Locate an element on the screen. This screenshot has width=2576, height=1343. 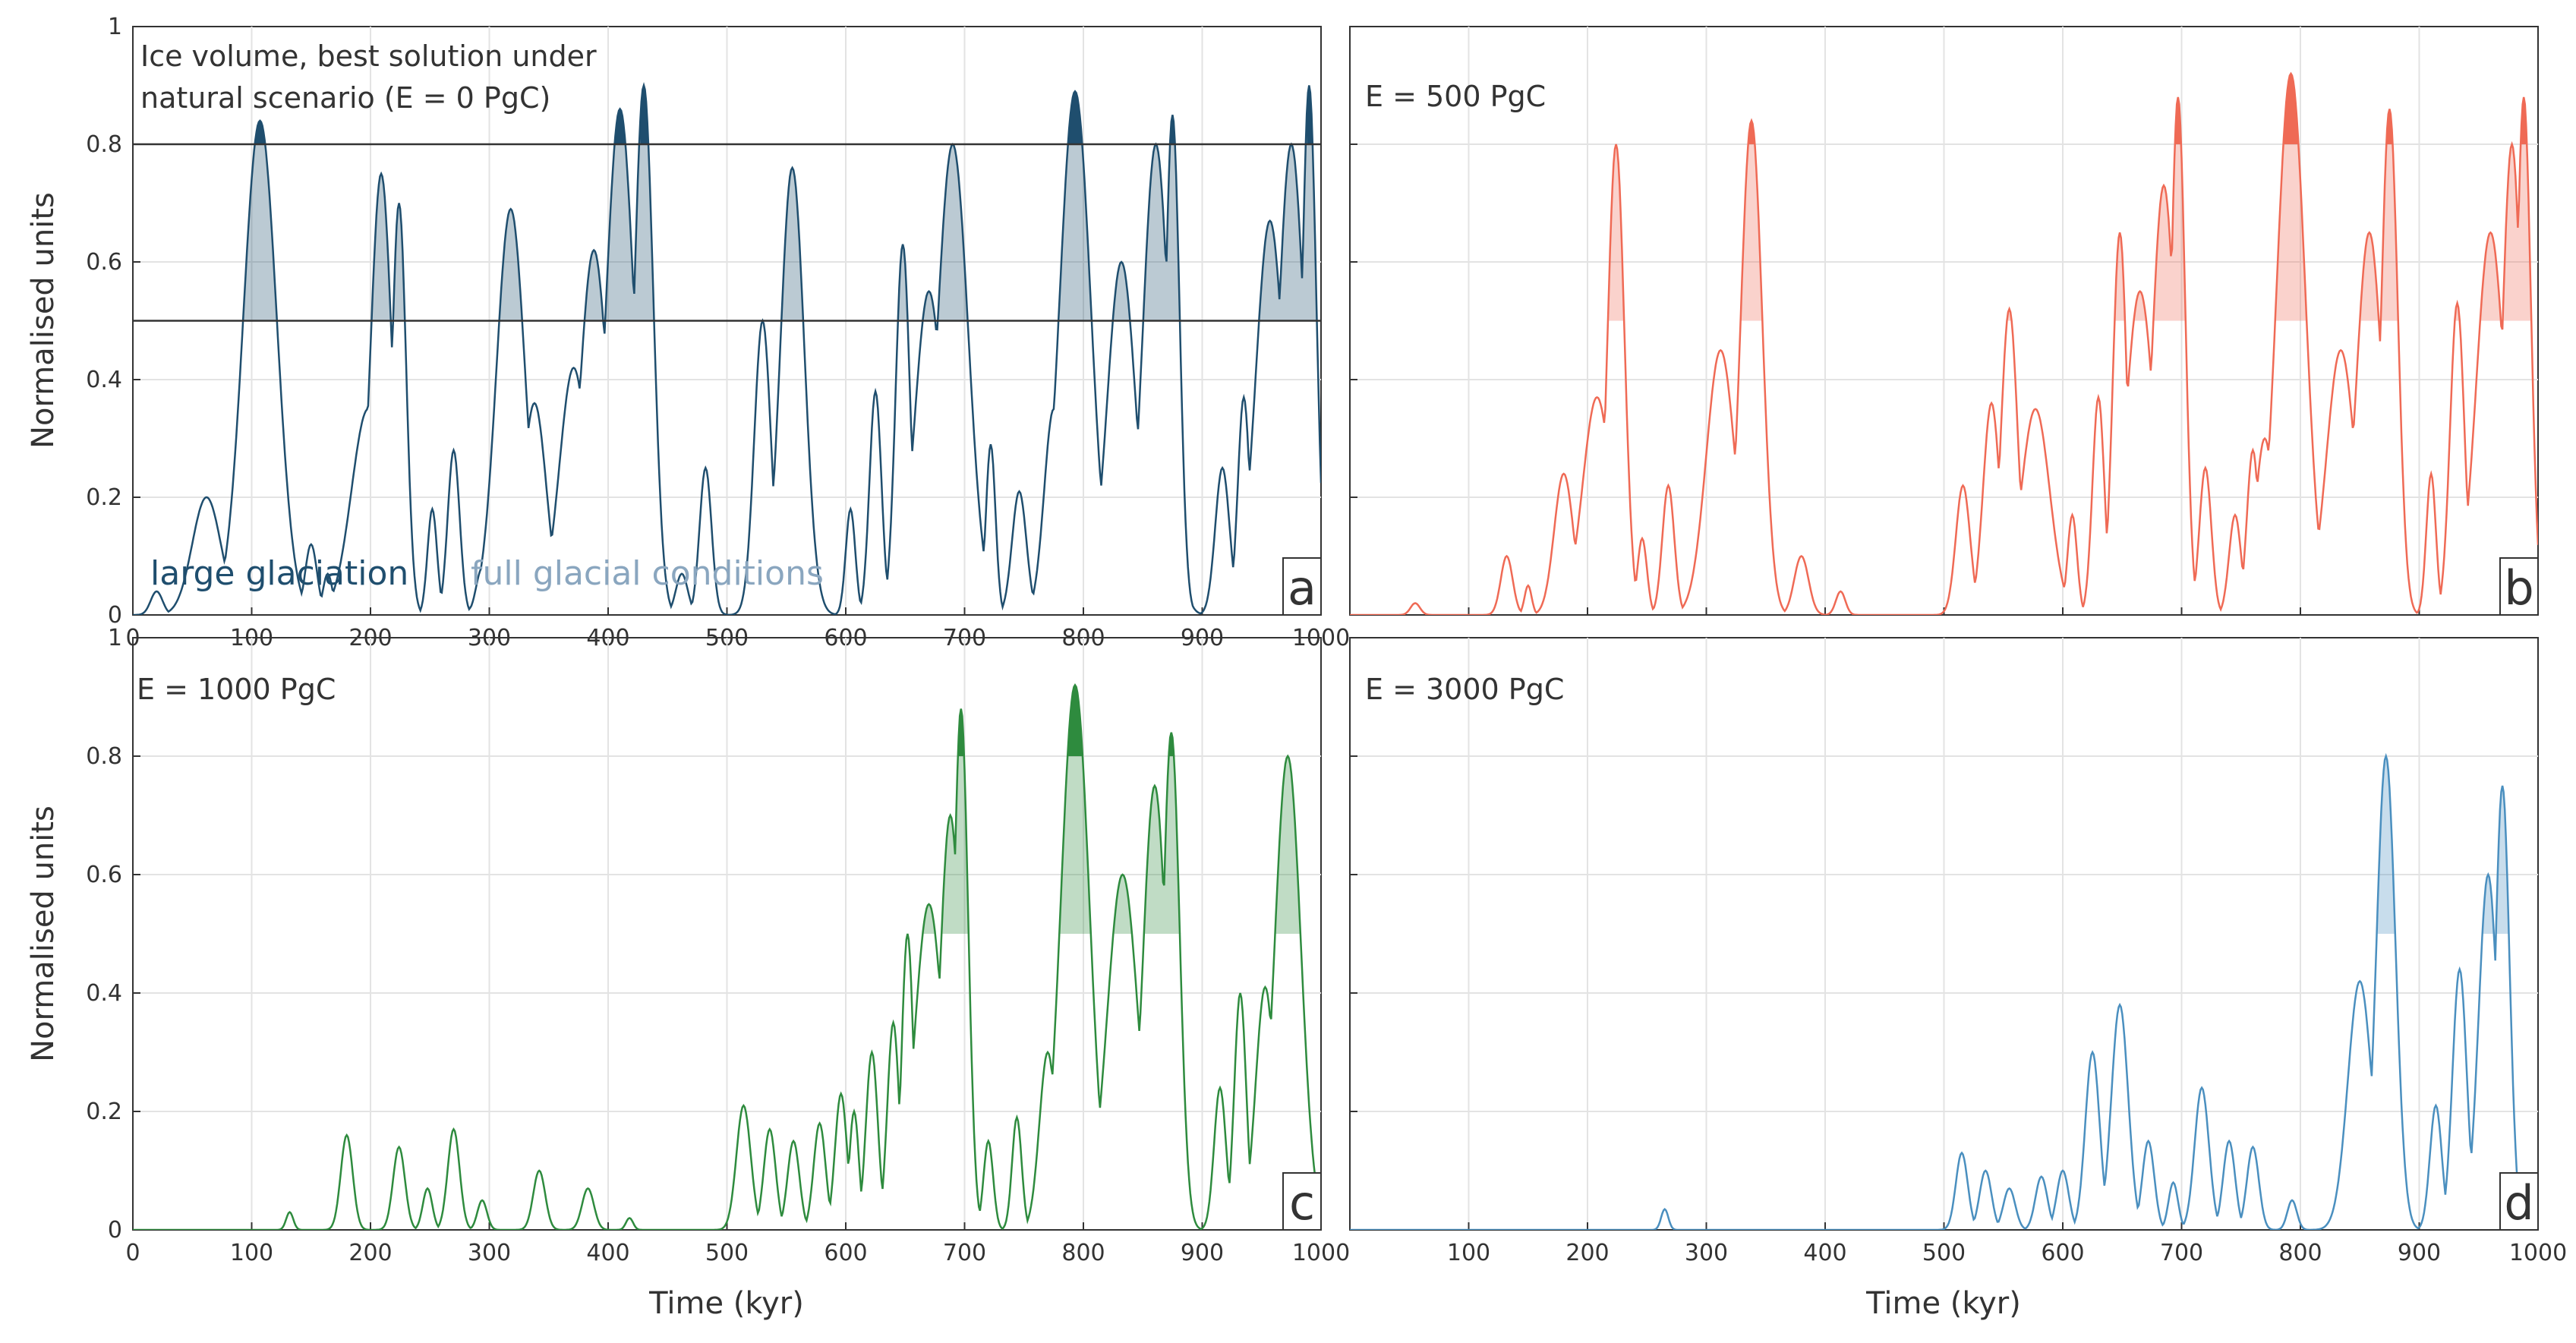
panel-a-letter: a is located at coordinates (1302, 588).